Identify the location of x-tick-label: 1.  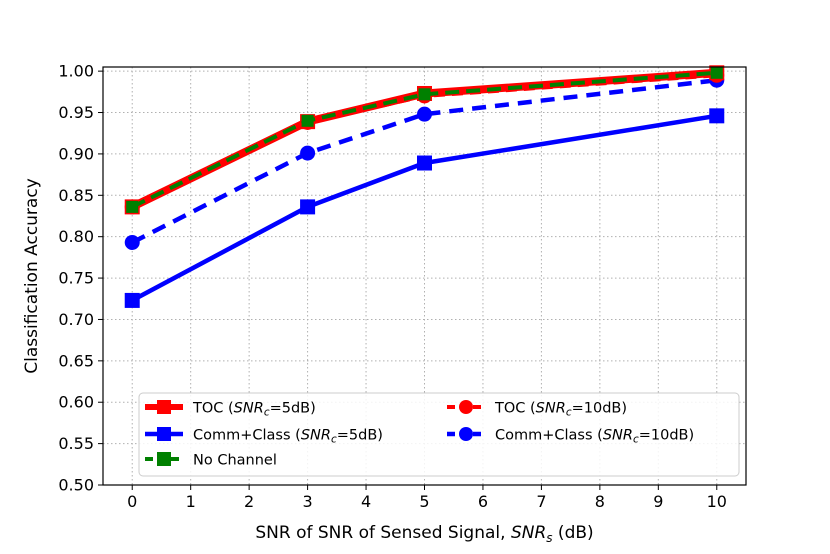
(191, 501).